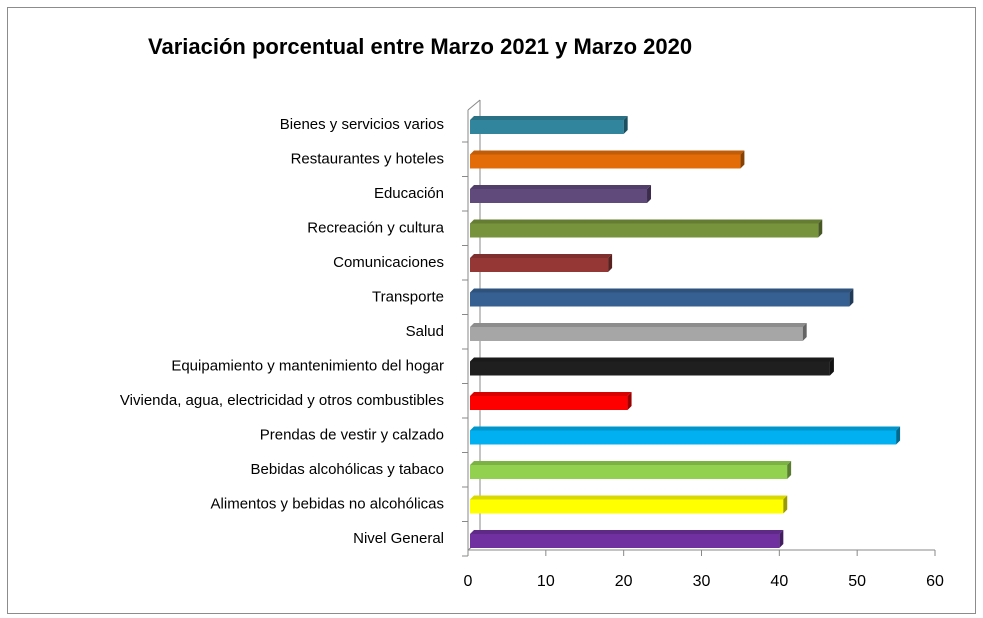 This screenshot has width=983, height=618. What do you see at coordinates (375, 227) in the screenshot?
I see `y-tick-label: Recreación y cultura` at bounding box center [375, 227].